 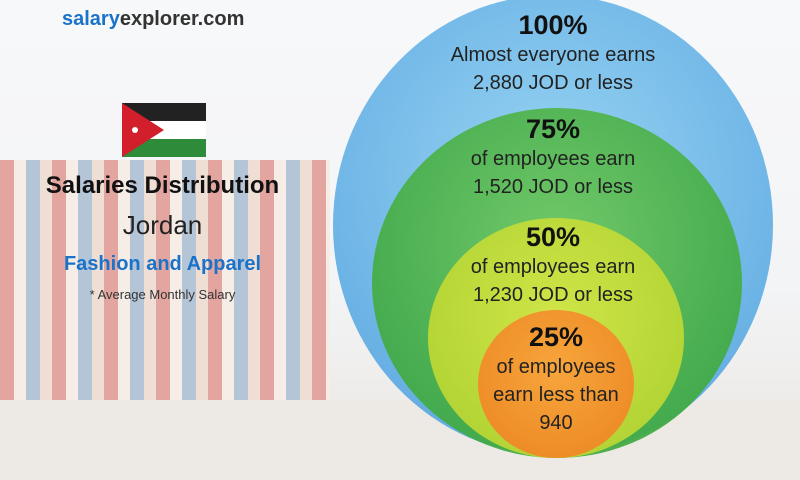 I want to click on page-title: Salaries Distribution, so click(x=162, y=185).